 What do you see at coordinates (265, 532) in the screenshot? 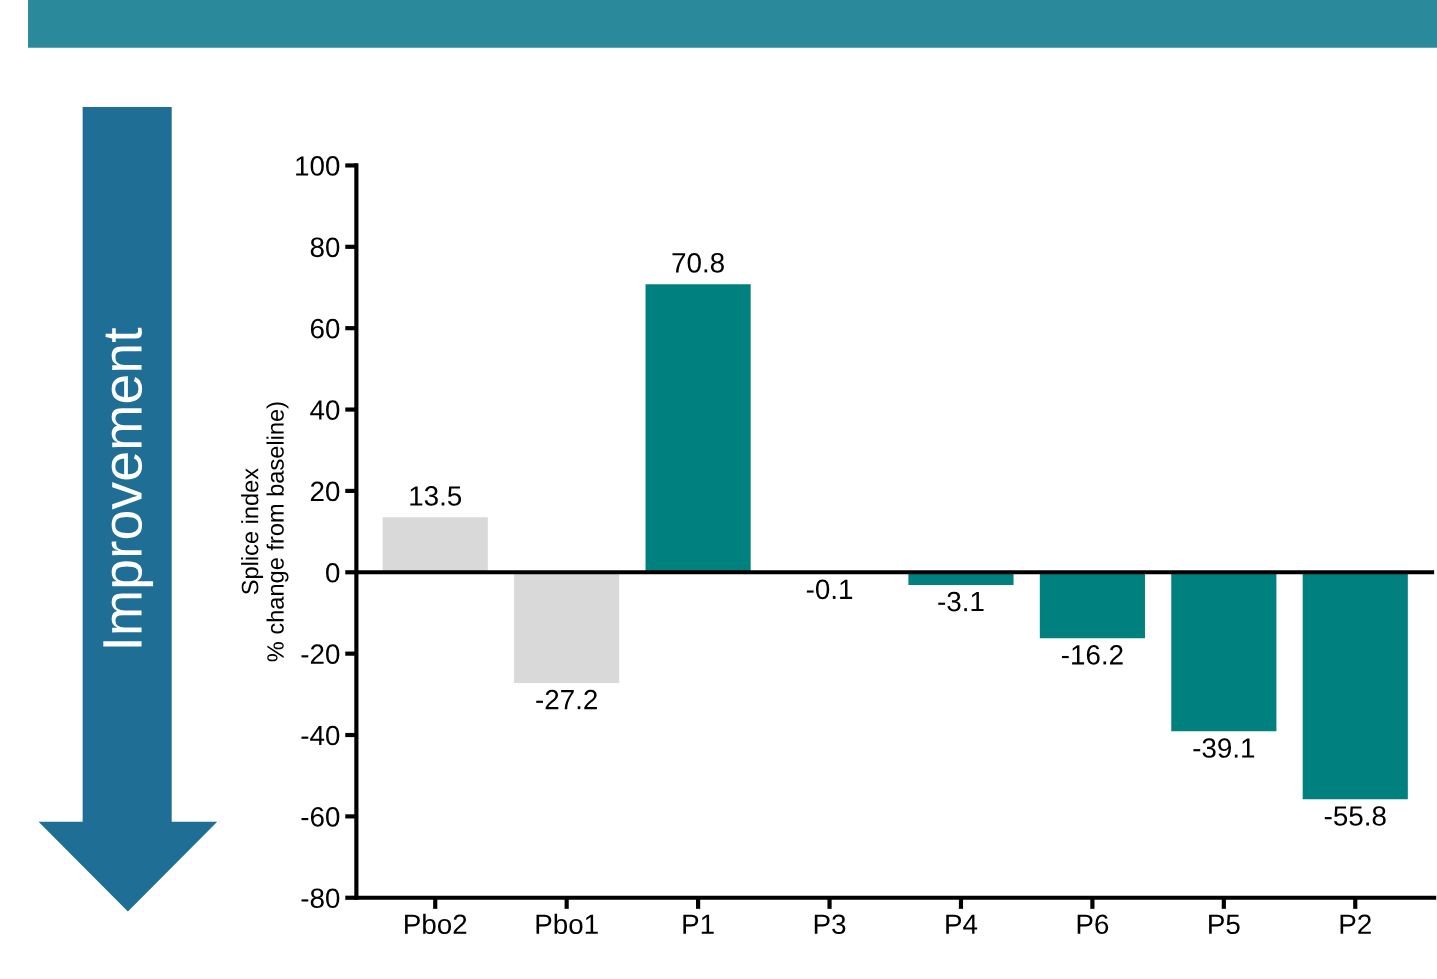
I see `y-axis-title: Splice index % change from baseline)` at bounding box center [265, 532].